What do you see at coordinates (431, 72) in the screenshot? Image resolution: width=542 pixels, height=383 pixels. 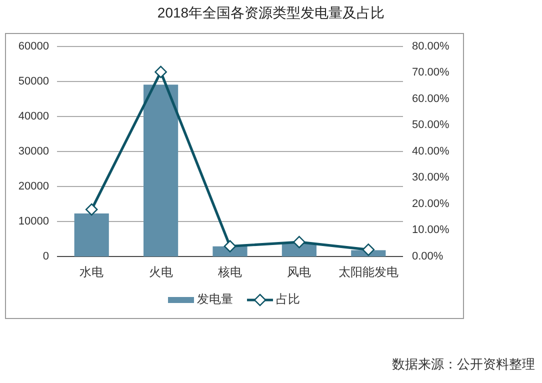 I see `y2-tick-label: 70.00%` at bounding box center [431, 72].